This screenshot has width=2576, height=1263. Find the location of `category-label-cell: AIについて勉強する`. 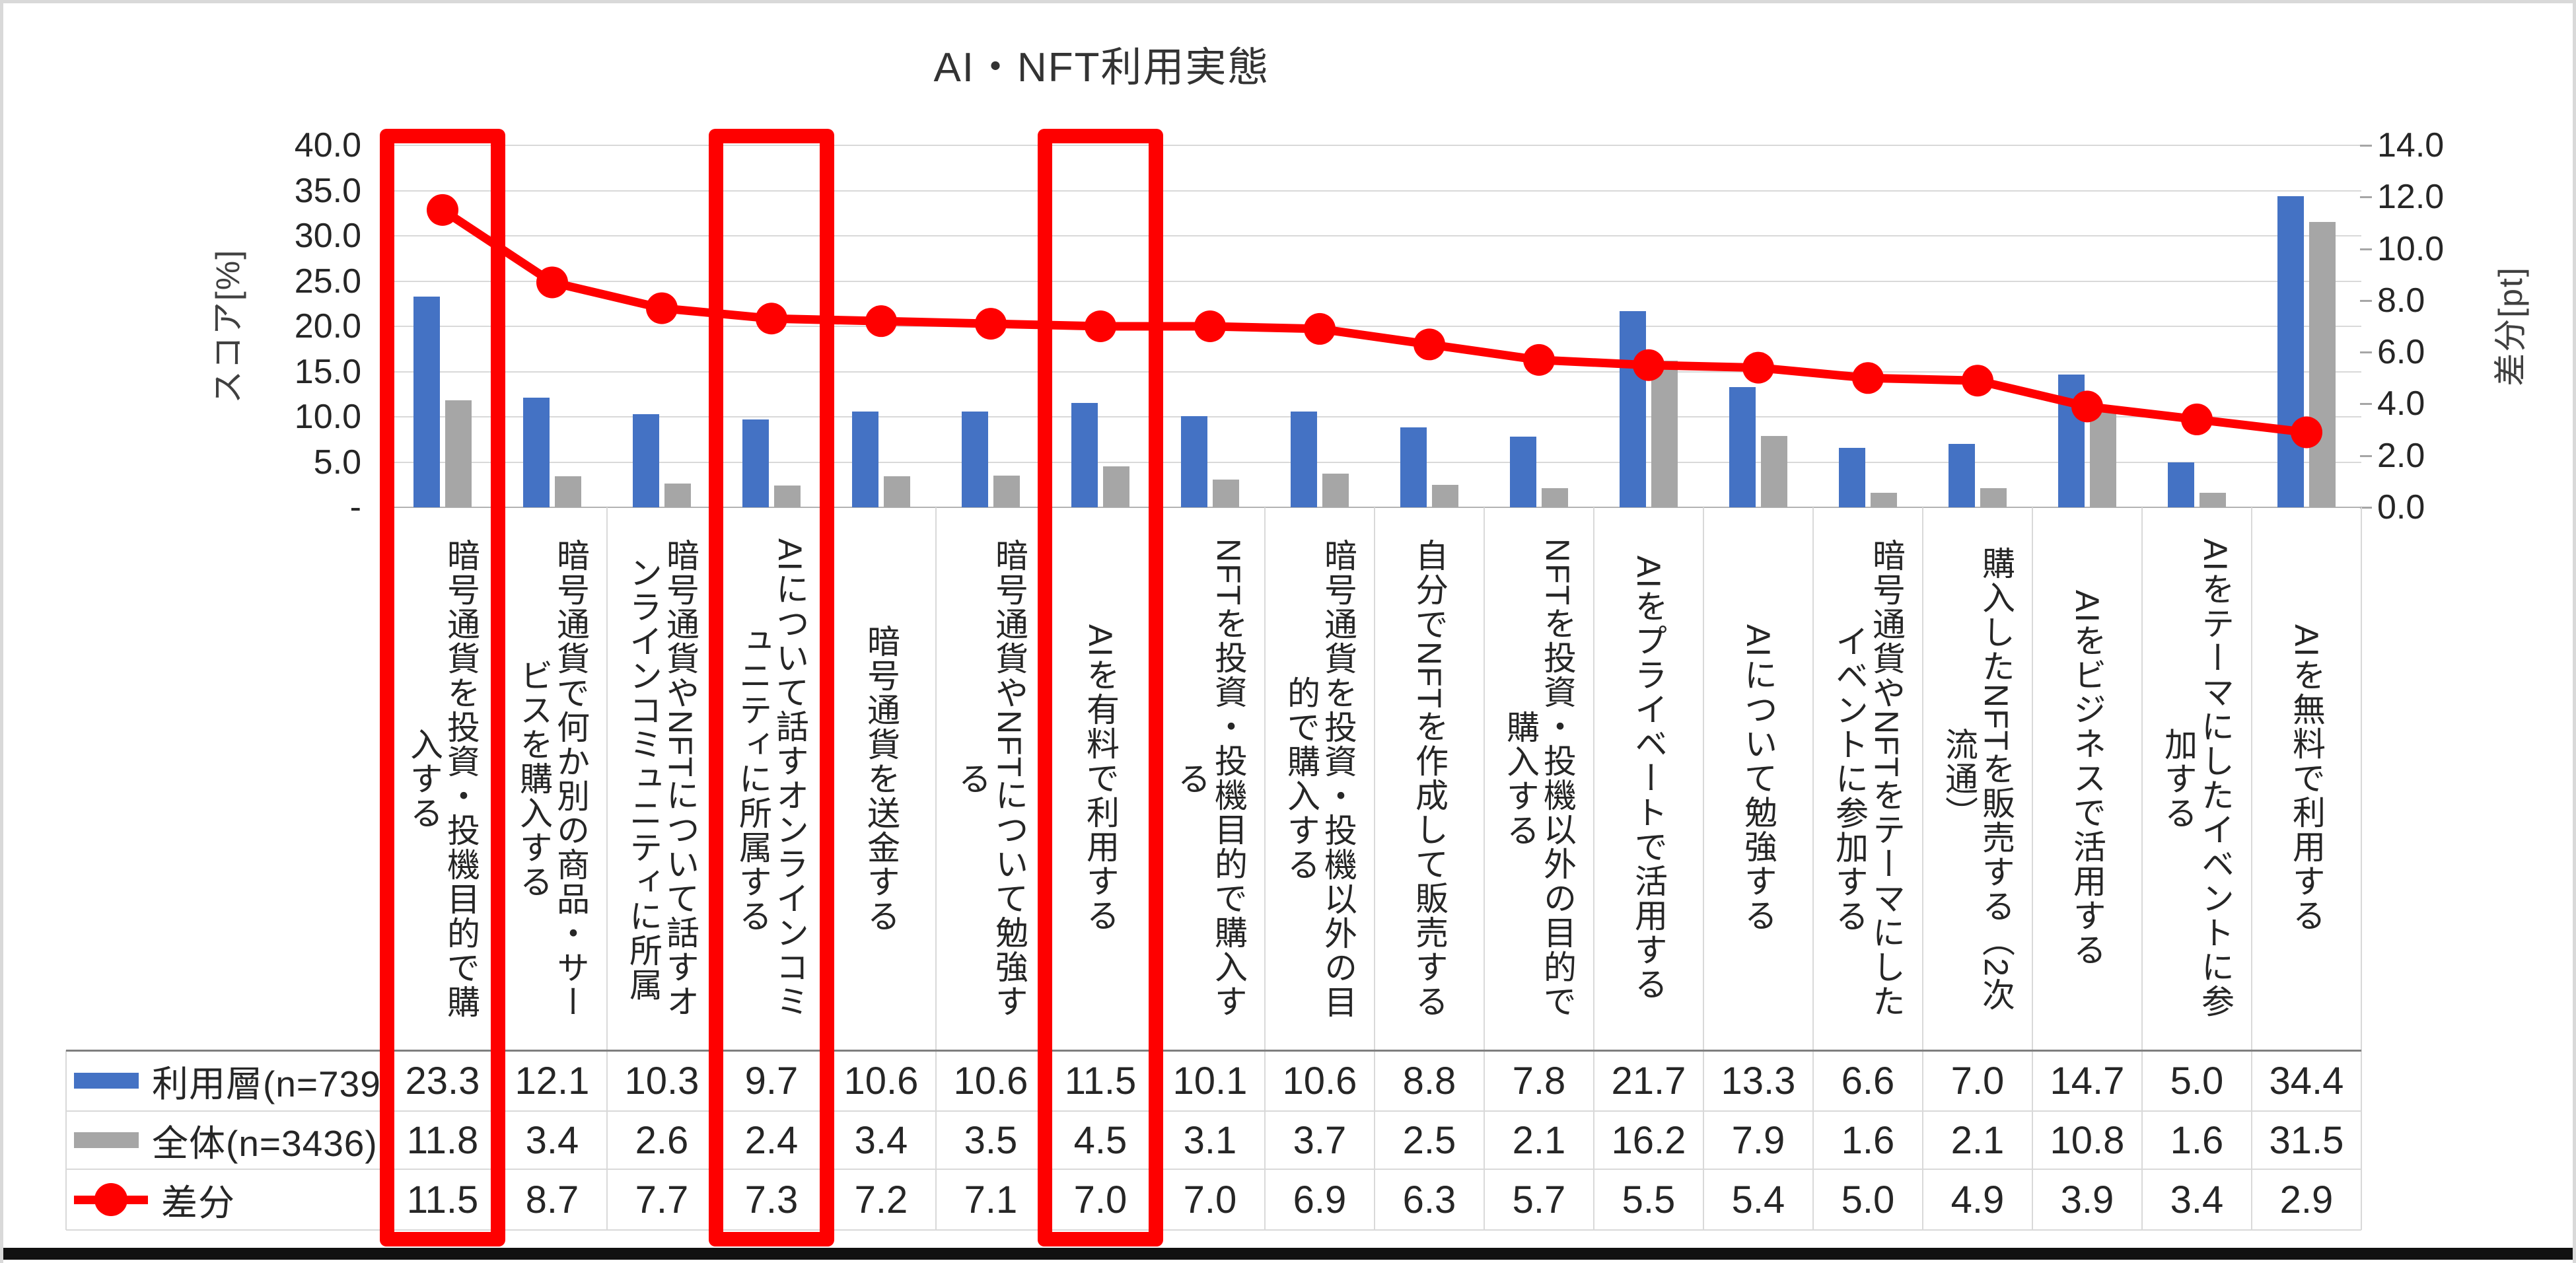

category-label-cell: AIについて勉強する is located at coordinates (1758, 779).